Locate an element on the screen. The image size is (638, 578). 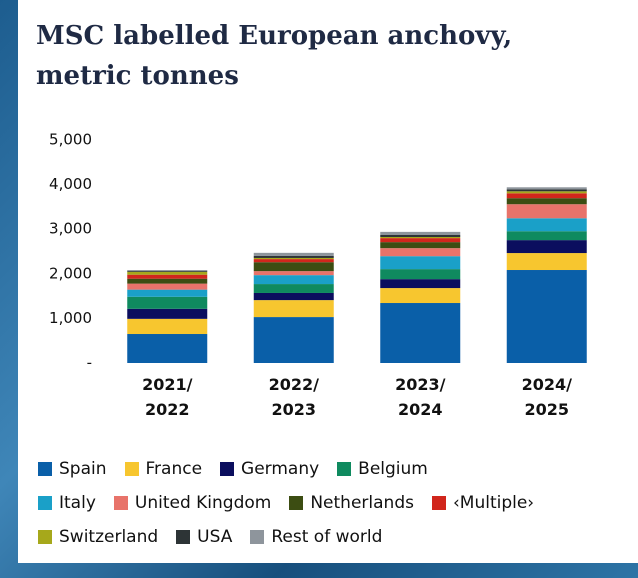
x-tick-label: 2022/ 2023 is located at coordinates (293, 397).